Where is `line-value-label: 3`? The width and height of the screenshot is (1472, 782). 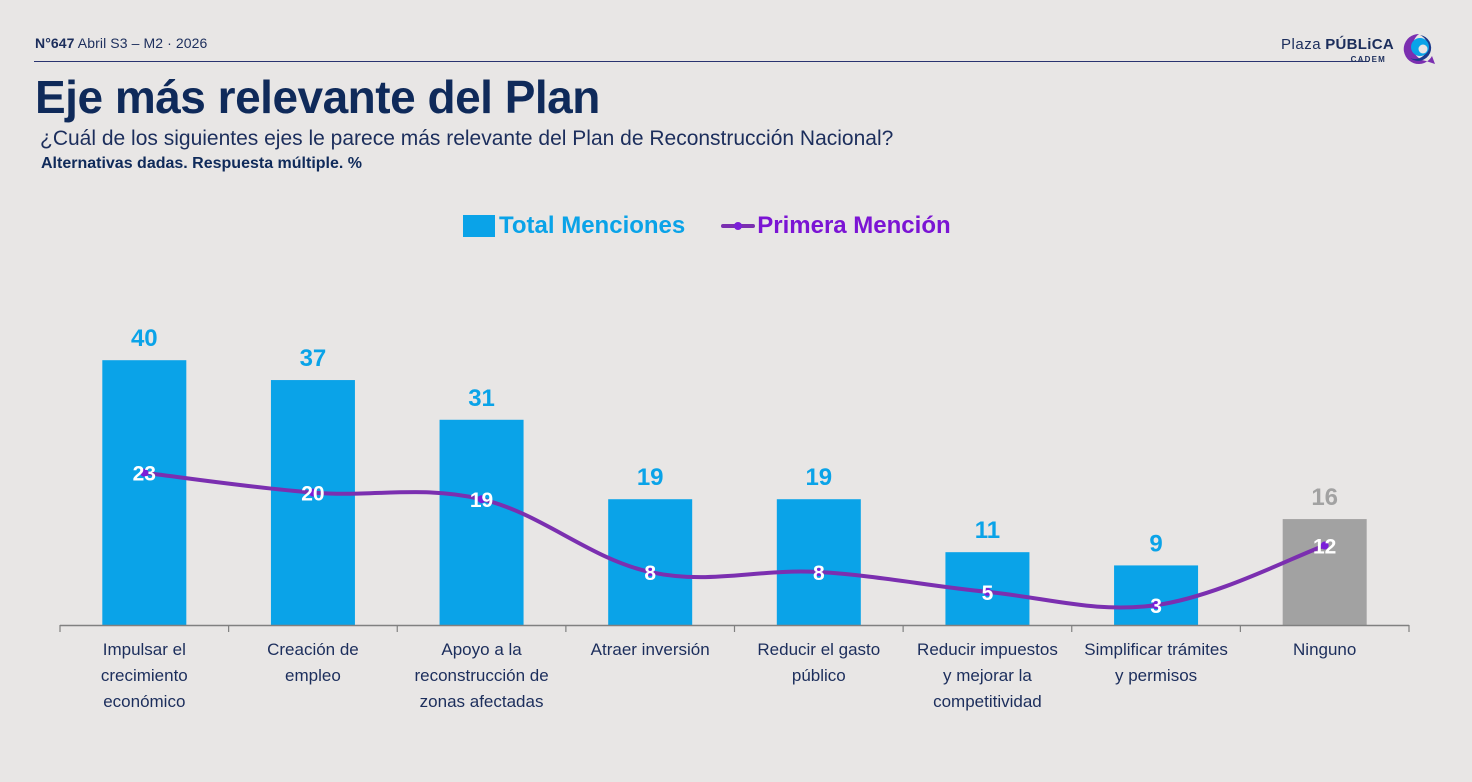 line-value-label: 3 is located at coordinates (1156, 606).